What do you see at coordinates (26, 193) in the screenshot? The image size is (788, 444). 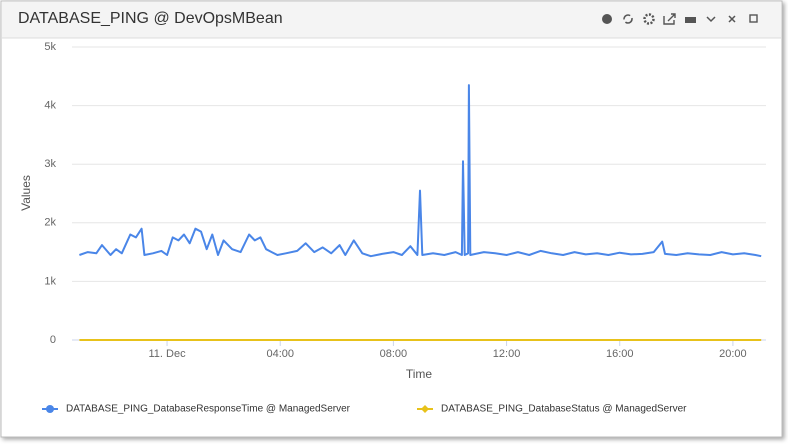 I see `y-axis-title: Values` at bounding box center [26, 193].